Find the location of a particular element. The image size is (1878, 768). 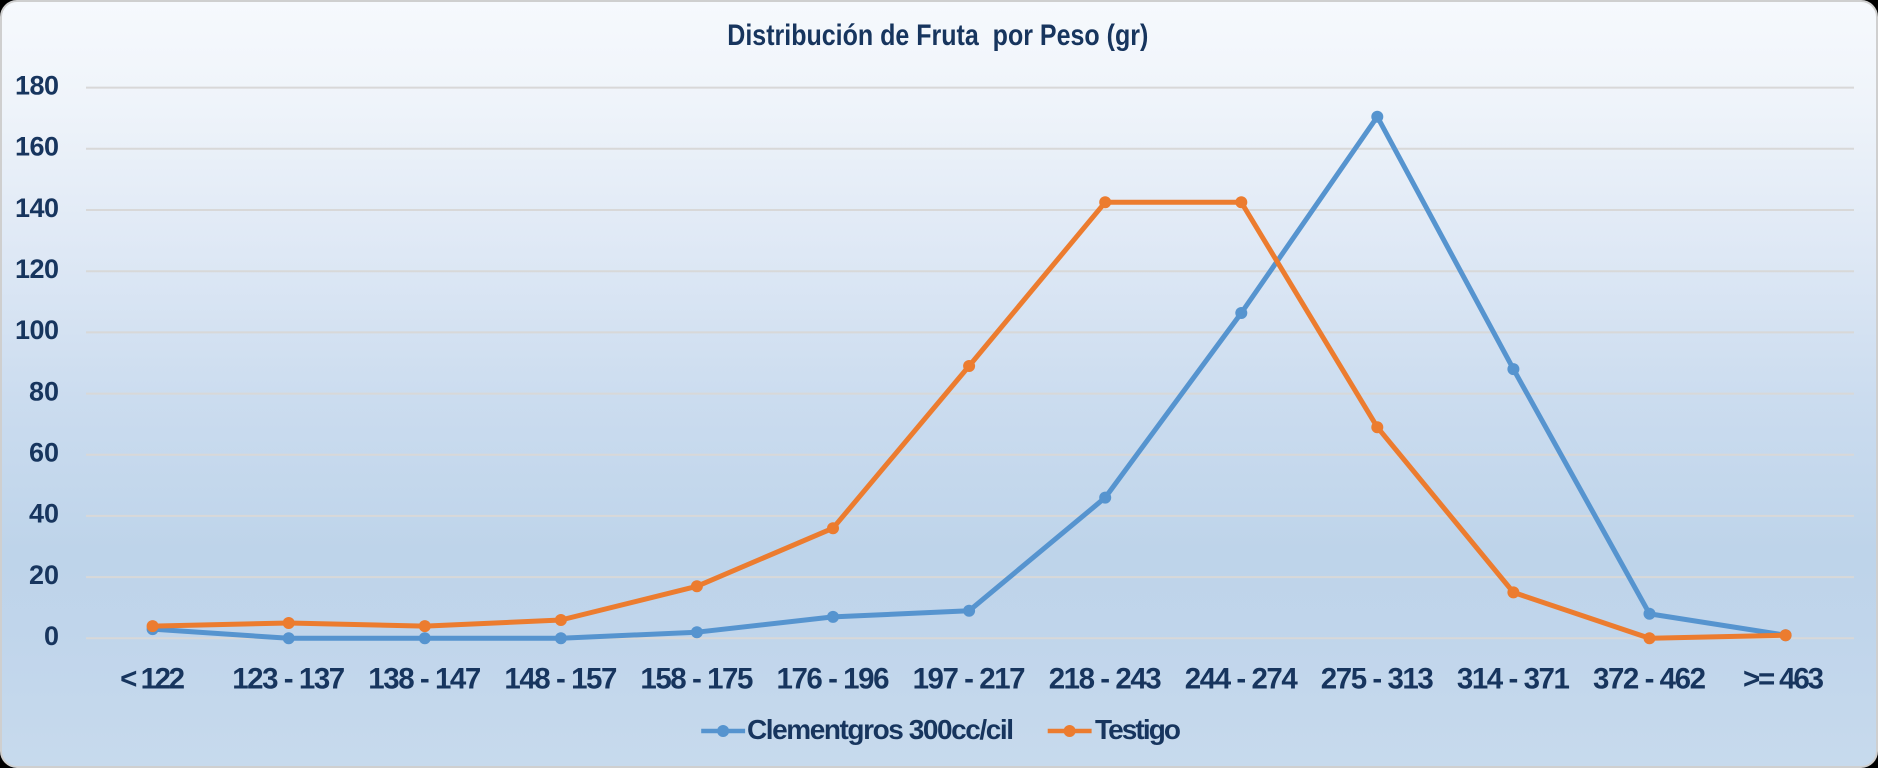

svg-text: 176 - 196 is located at coordinates (833, 679).